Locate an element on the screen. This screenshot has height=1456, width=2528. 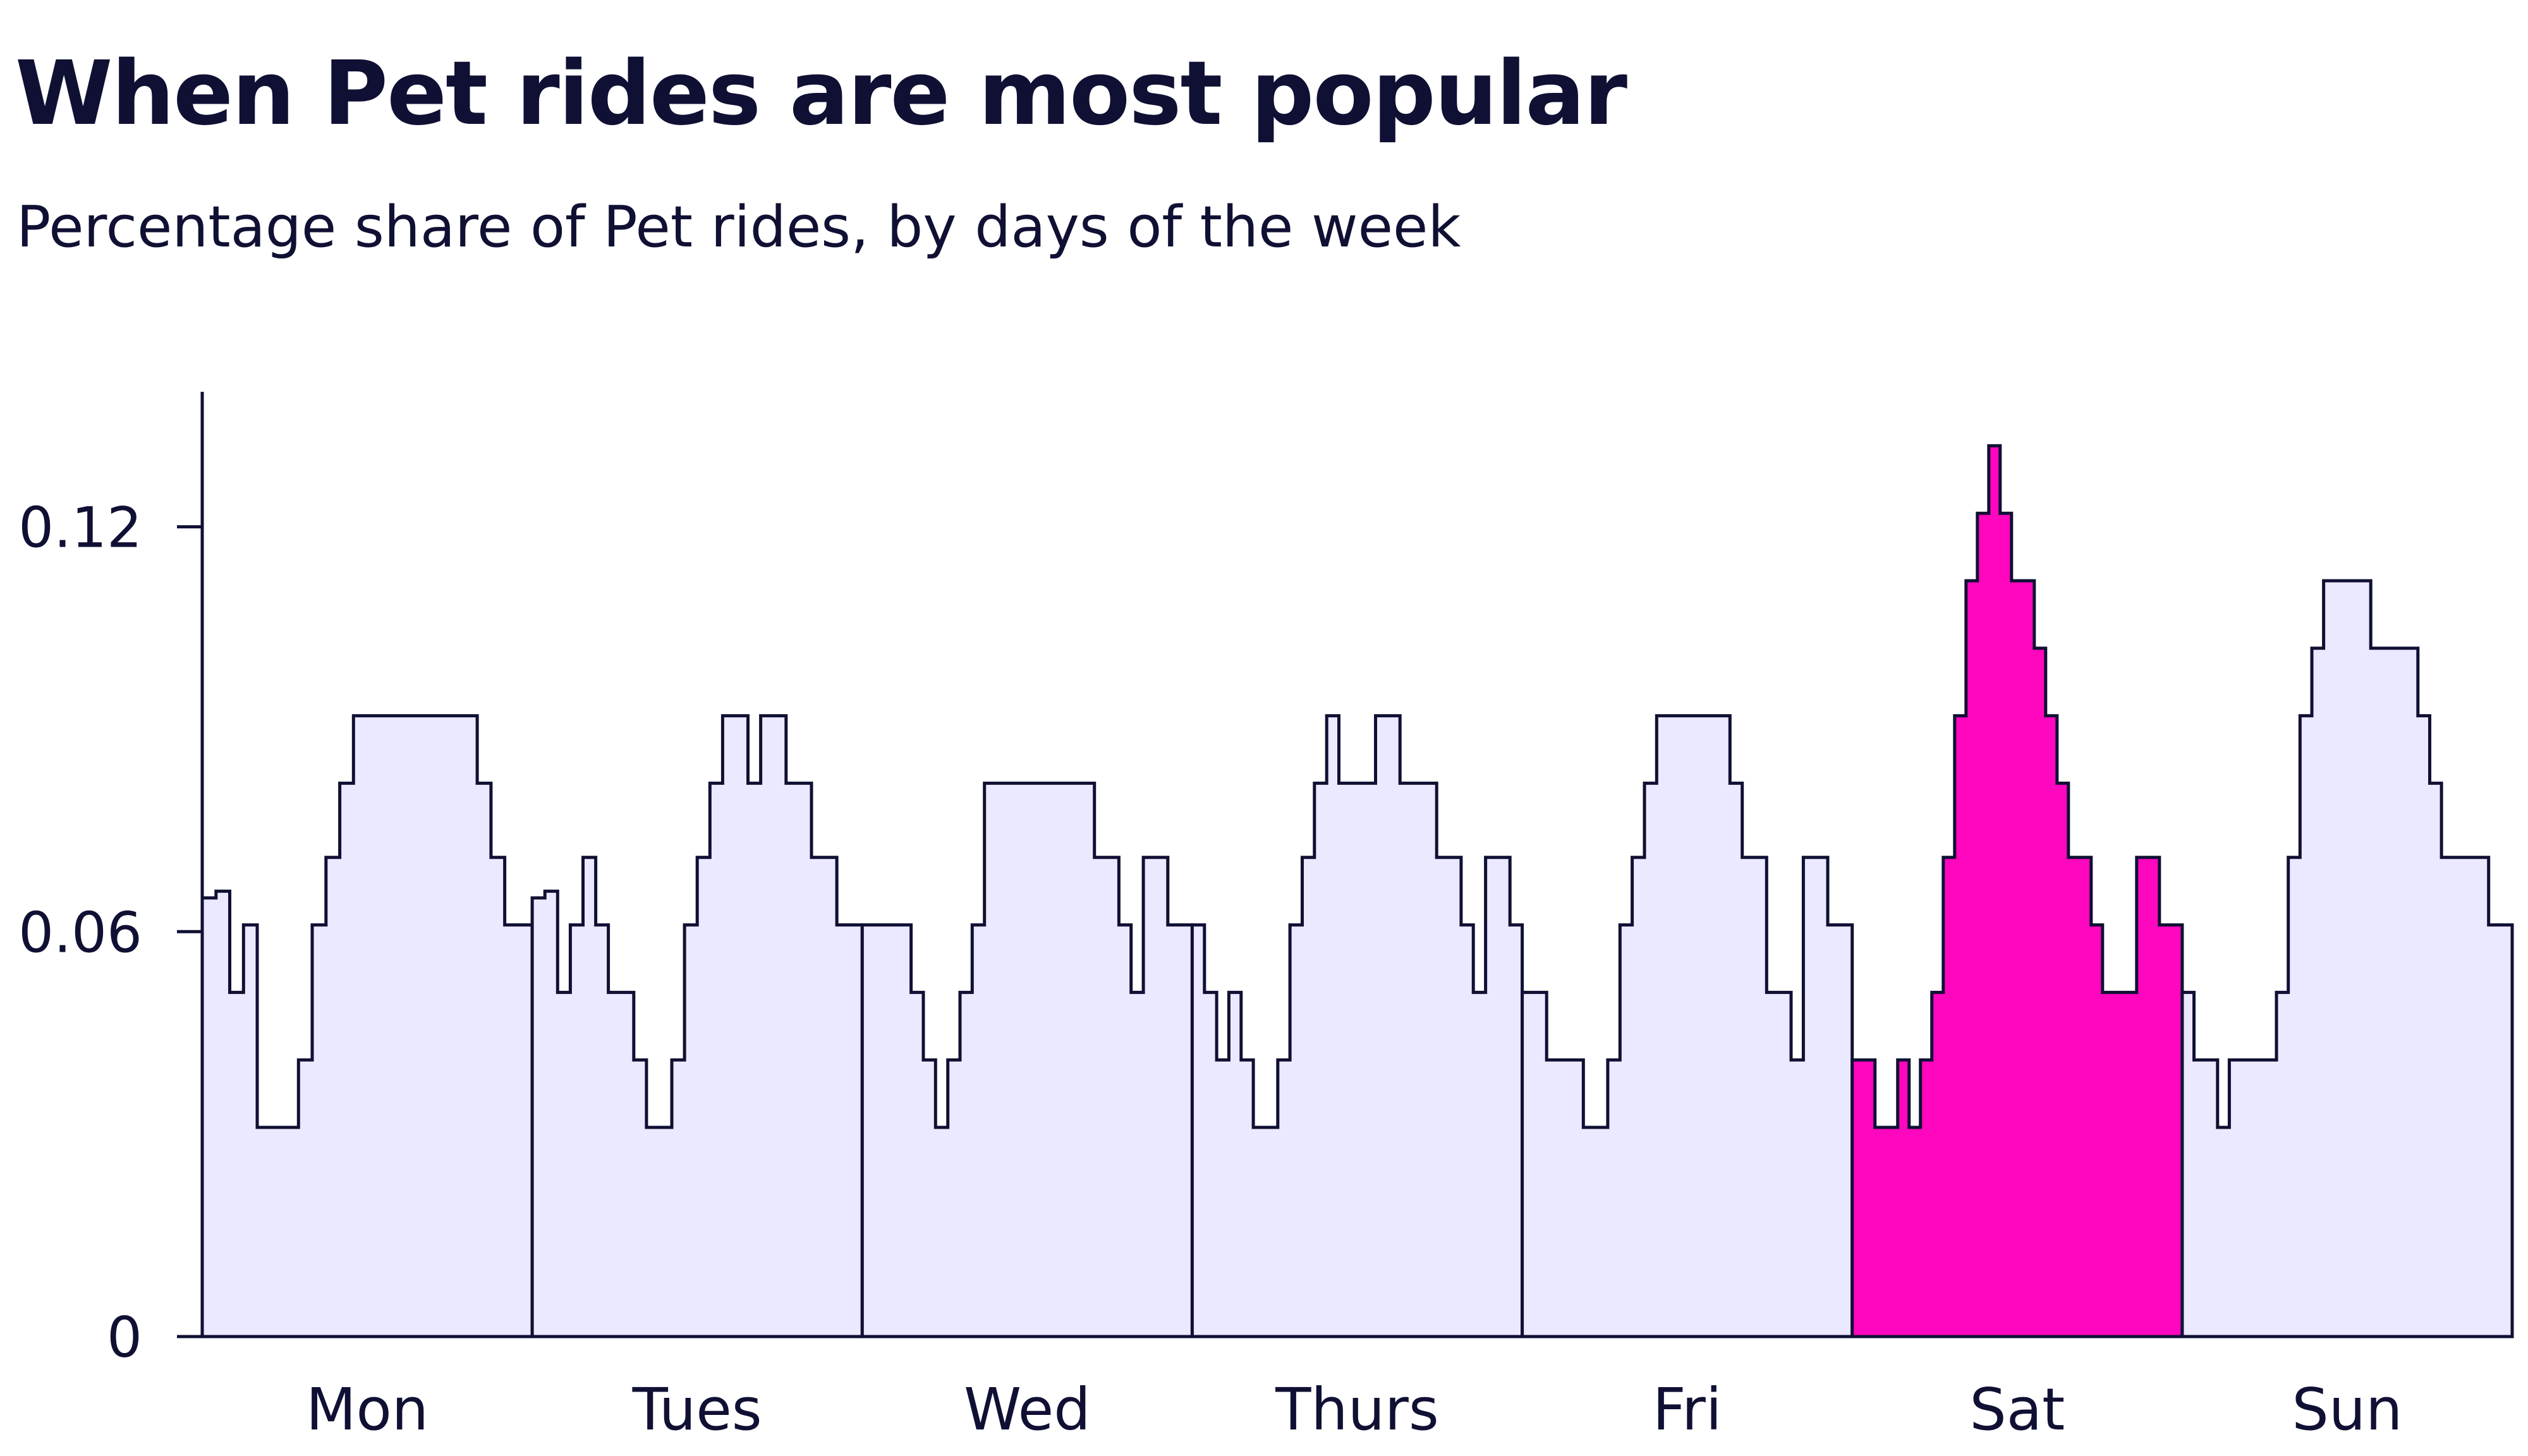
y-tick-label: 0 is located at coordinates (125, 1337).